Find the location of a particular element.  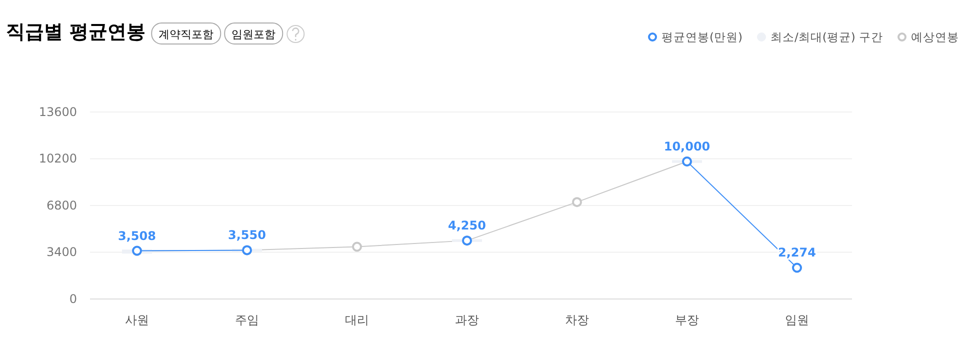

data-label: 10,000 is located at coordinates (687, 147).